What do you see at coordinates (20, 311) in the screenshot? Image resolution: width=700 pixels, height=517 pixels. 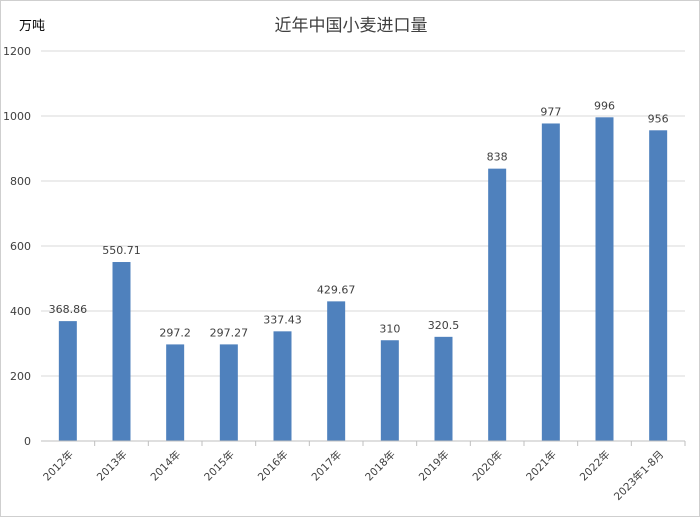 I see `y-tick-label: 400` at bounding box center [20, 311].